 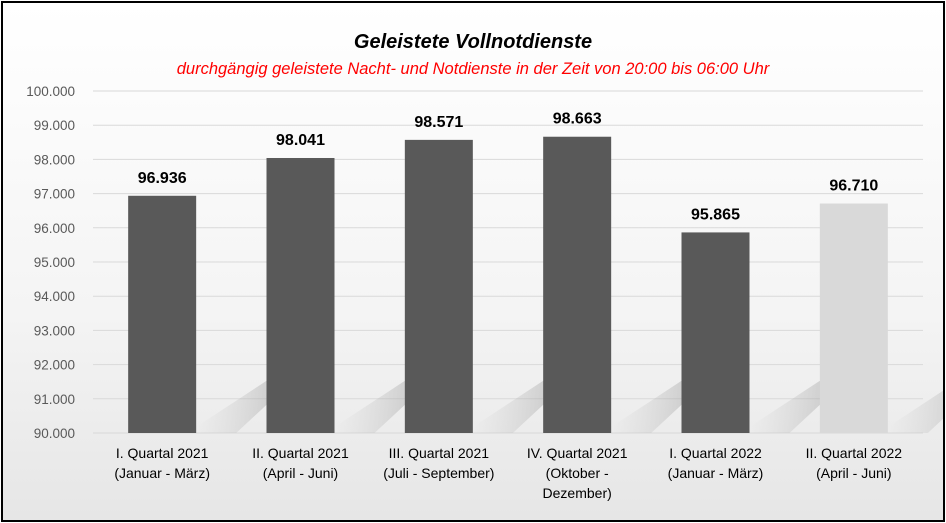 What do you see at coordinates (54, 399) in the screenshot?
I see `y-tick-label: 91.000` at bounding box center [54, 399].